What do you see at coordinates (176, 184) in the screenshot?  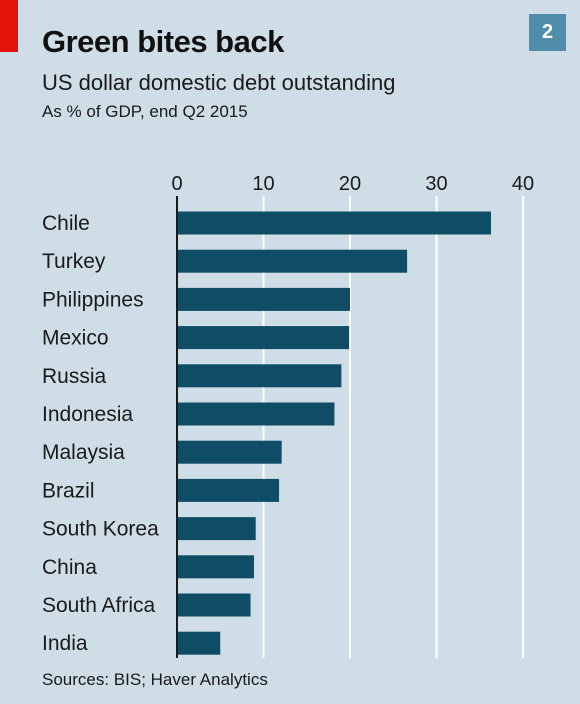 I see `x-tick-label: 0` at bounding box center [176, 184].